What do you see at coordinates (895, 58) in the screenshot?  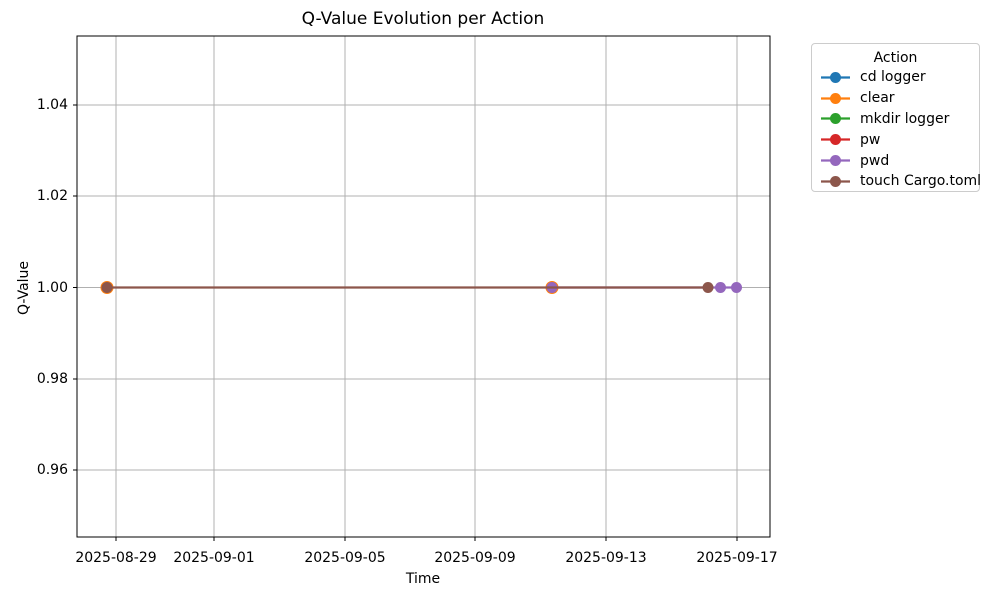 I see `legend-title: Action` at bounding box center [895, 58].